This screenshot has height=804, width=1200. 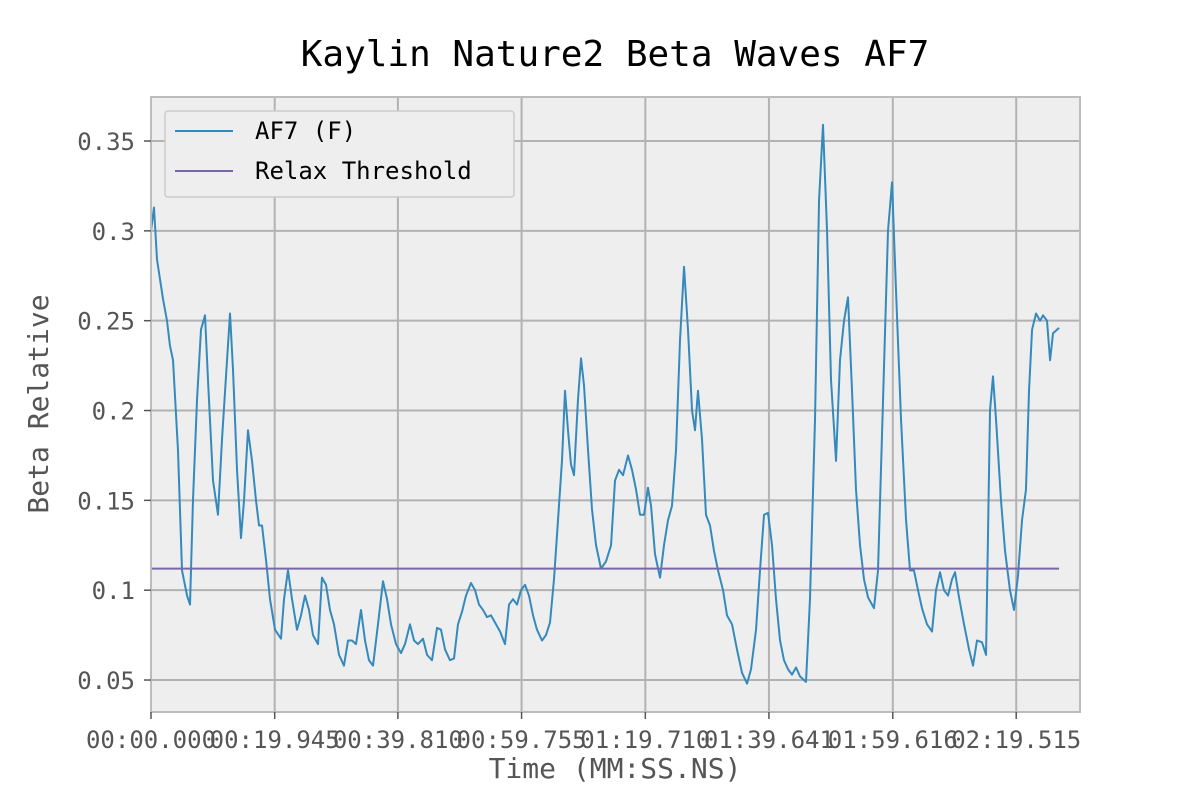 I want to click on y-tick-label: 0.05, so click(x=106, y=681).